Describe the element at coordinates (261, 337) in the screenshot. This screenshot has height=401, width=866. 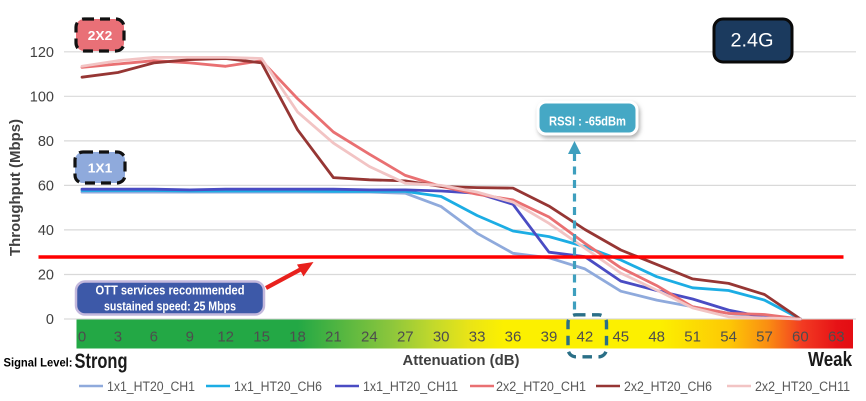
I see `svg-text: 15` at that location.